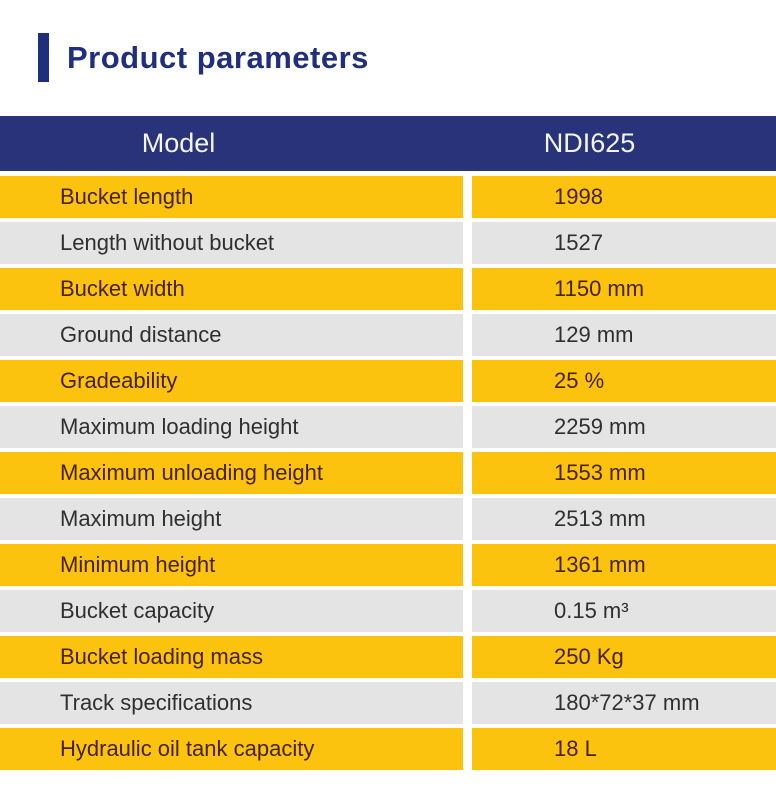 The image size is (776, 800). Describe the element at coordinates (231, 381) in the screenshot. I see `param-label: Gradeability` at that location.